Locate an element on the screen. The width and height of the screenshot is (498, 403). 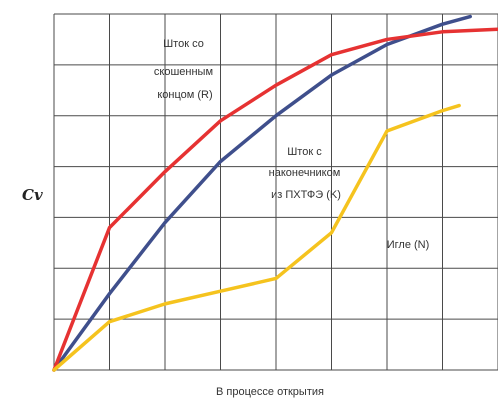
annotation-n: Игле (N) is located at coordinates (408, 245).